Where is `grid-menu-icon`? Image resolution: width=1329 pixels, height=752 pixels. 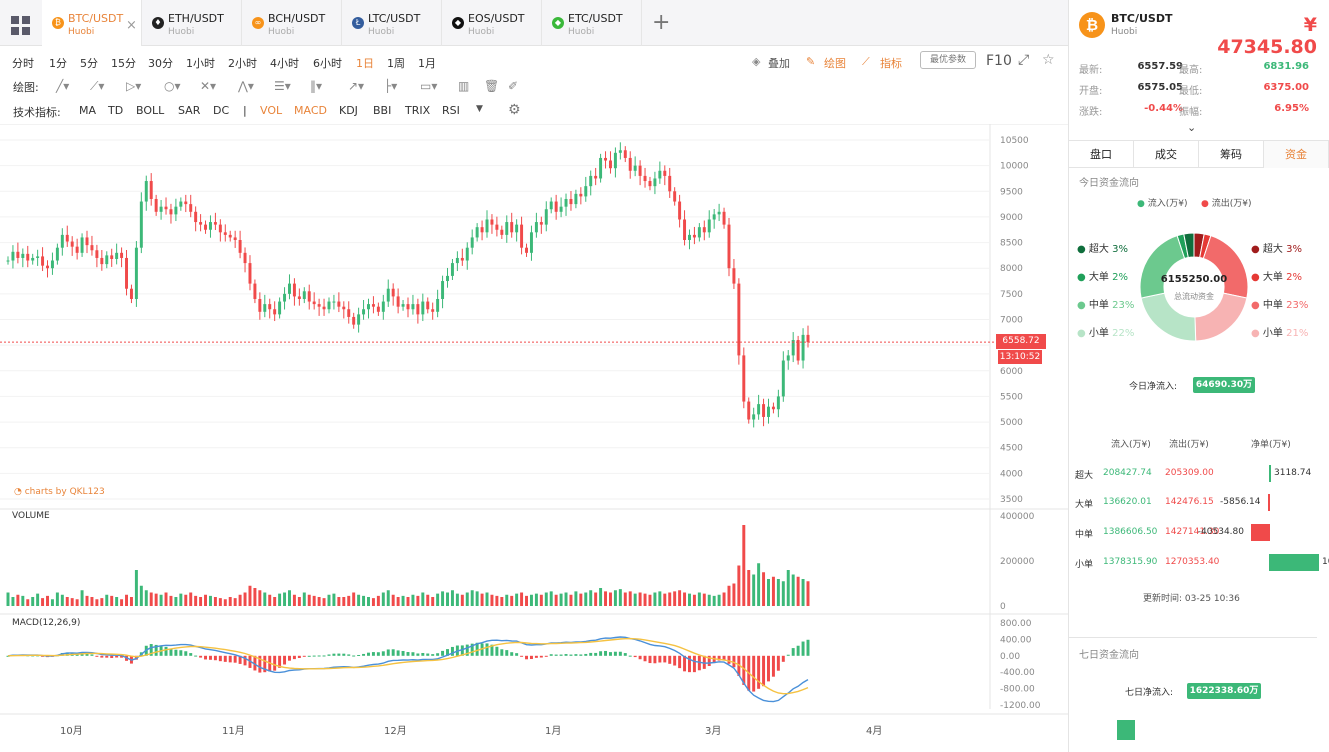 grid-menu-icon is located at coordinates (21, 26).